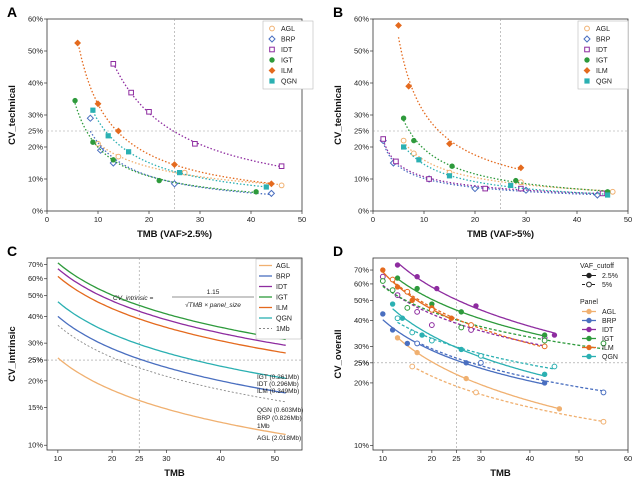 This screenshot has width=640, height=490. What do you see at coordinates (189, 164) in the screenshot?
I see `fit-curve-agl` at bounding box center [189, 164].